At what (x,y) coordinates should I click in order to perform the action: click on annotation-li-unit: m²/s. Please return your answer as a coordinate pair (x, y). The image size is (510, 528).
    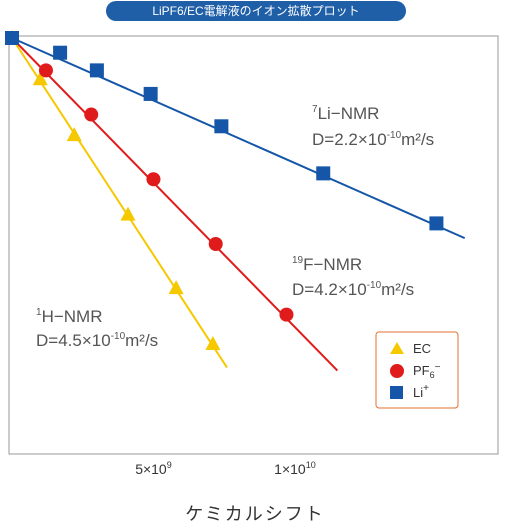
    Looking at the image, I should click on (417, 139).